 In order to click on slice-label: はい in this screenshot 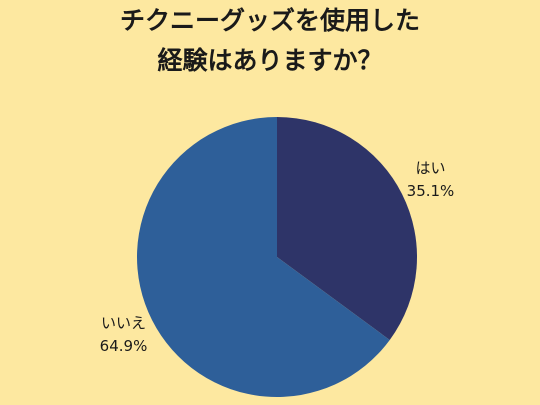, I will do `click(430, 168)`.